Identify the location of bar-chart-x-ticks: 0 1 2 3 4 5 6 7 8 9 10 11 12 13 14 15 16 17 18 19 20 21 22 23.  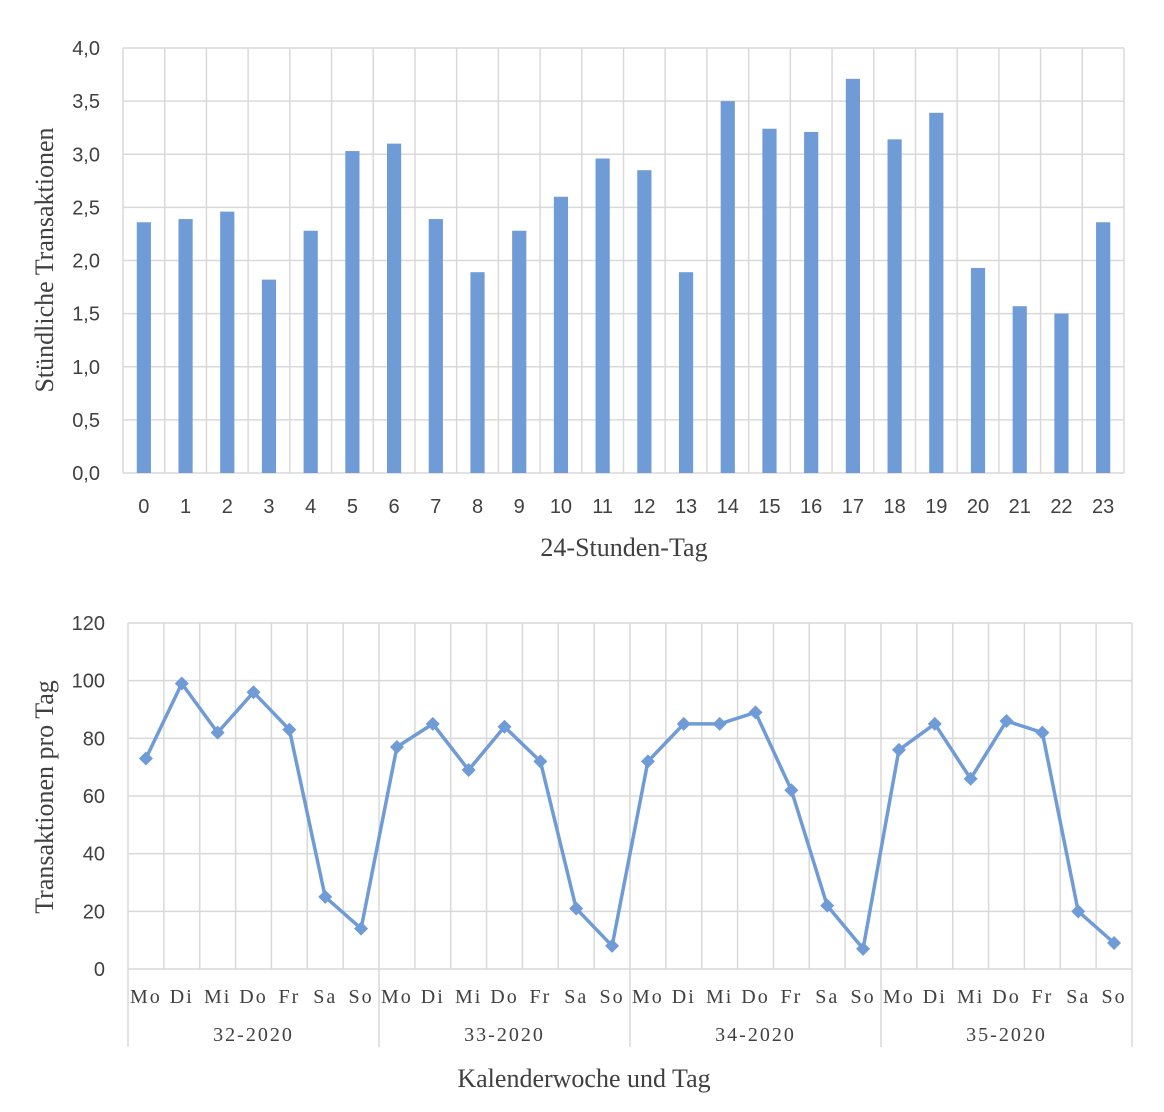
(626, 507).